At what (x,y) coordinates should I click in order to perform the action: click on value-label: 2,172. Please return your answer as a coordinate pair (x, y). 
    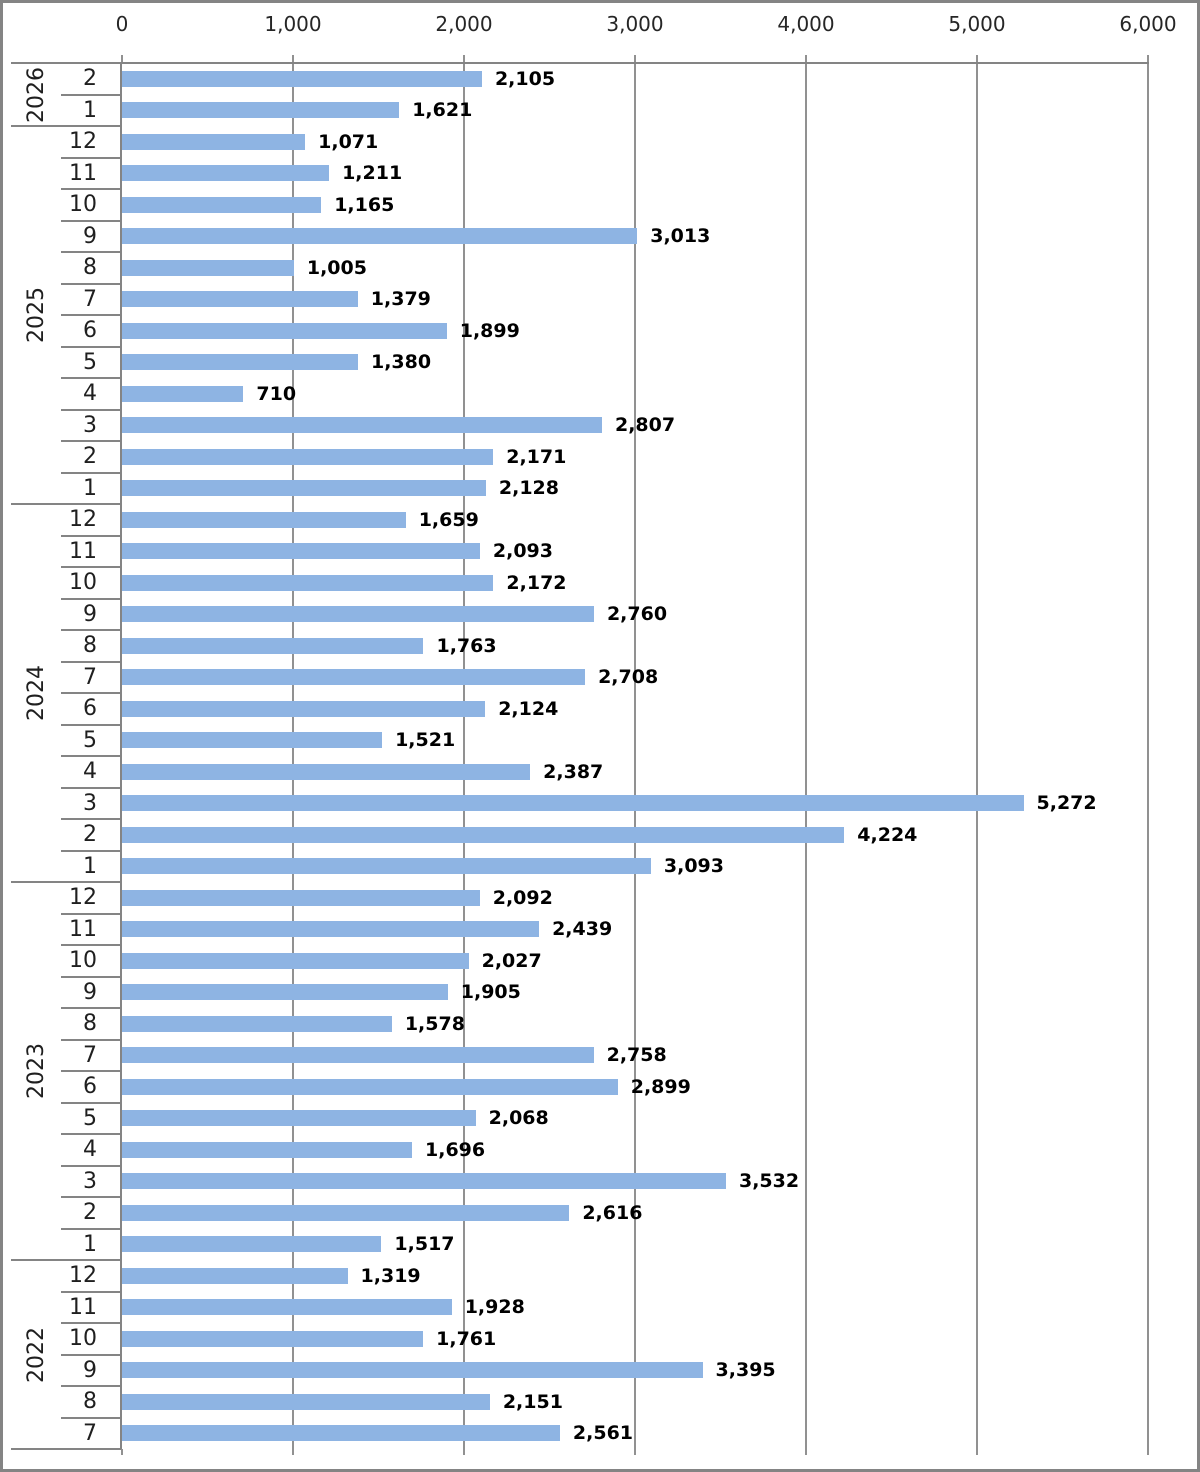
    Looking at the image, I should click on (536, 582).